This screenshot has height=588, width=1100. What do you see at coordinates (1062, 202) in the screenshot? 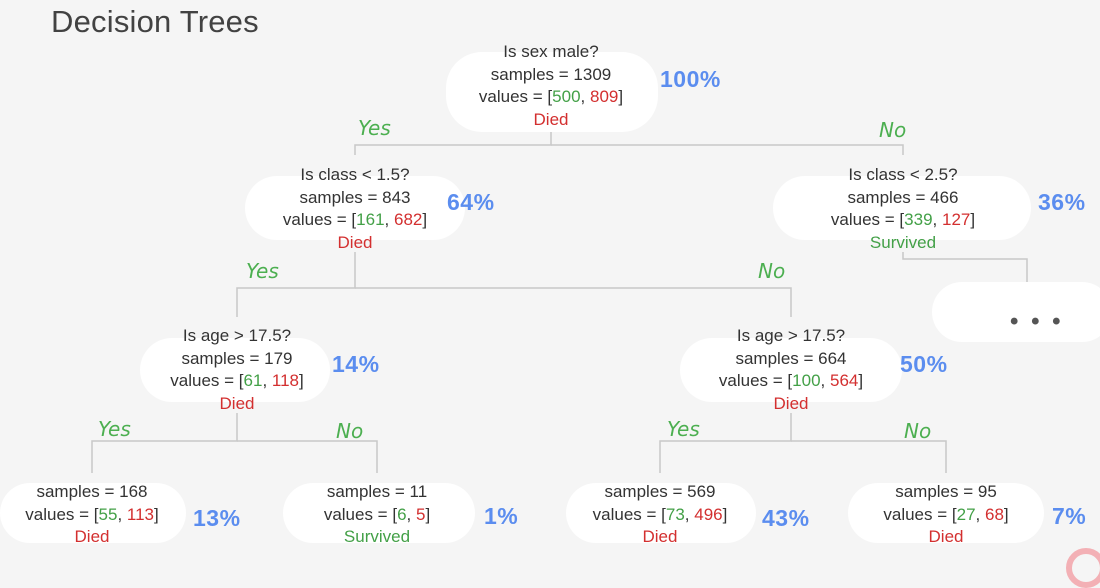
I see `node-percent: 36%` at bounding box center [1062, 202].